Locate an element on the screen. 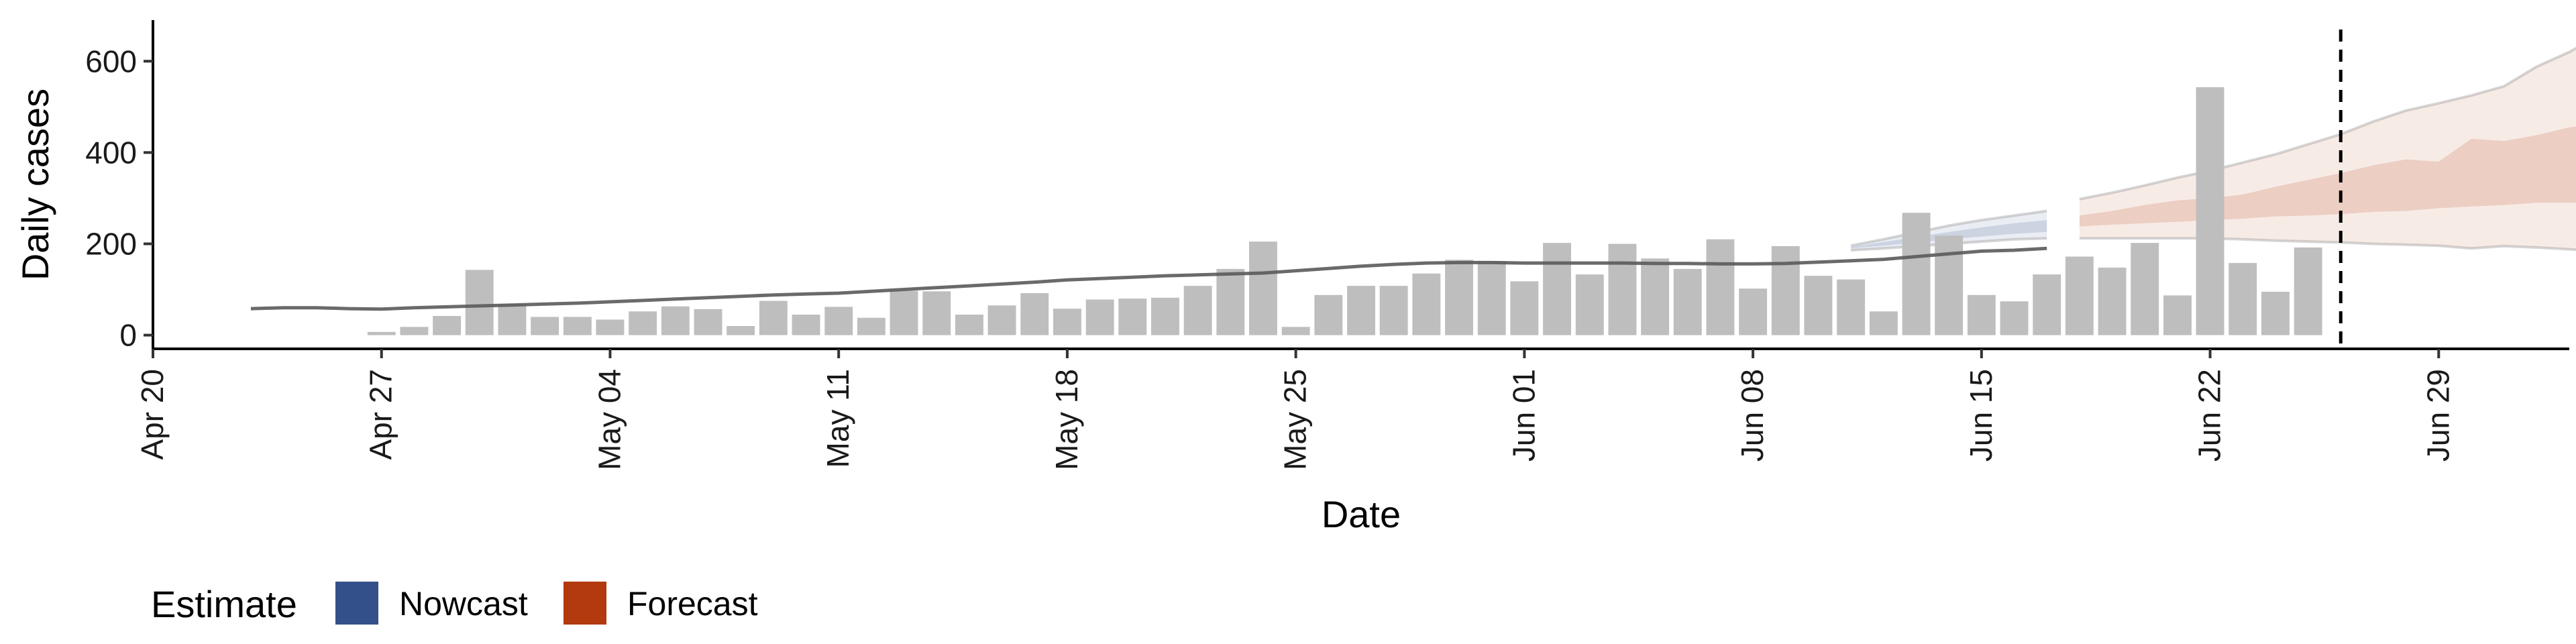  x-tick-label: Jun 08 is located at coordinates (1752, 415).